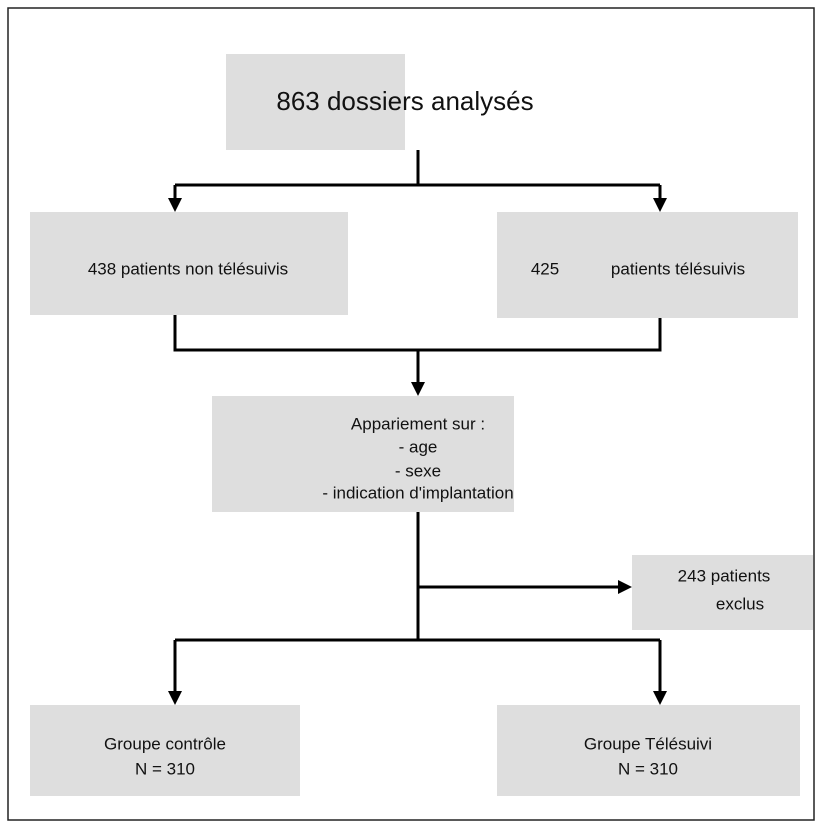 This screenshot has height=828, width=823. Describe the element at coordinates (740, 603) in the screenshot. I see `node-label: exclus` at that location.